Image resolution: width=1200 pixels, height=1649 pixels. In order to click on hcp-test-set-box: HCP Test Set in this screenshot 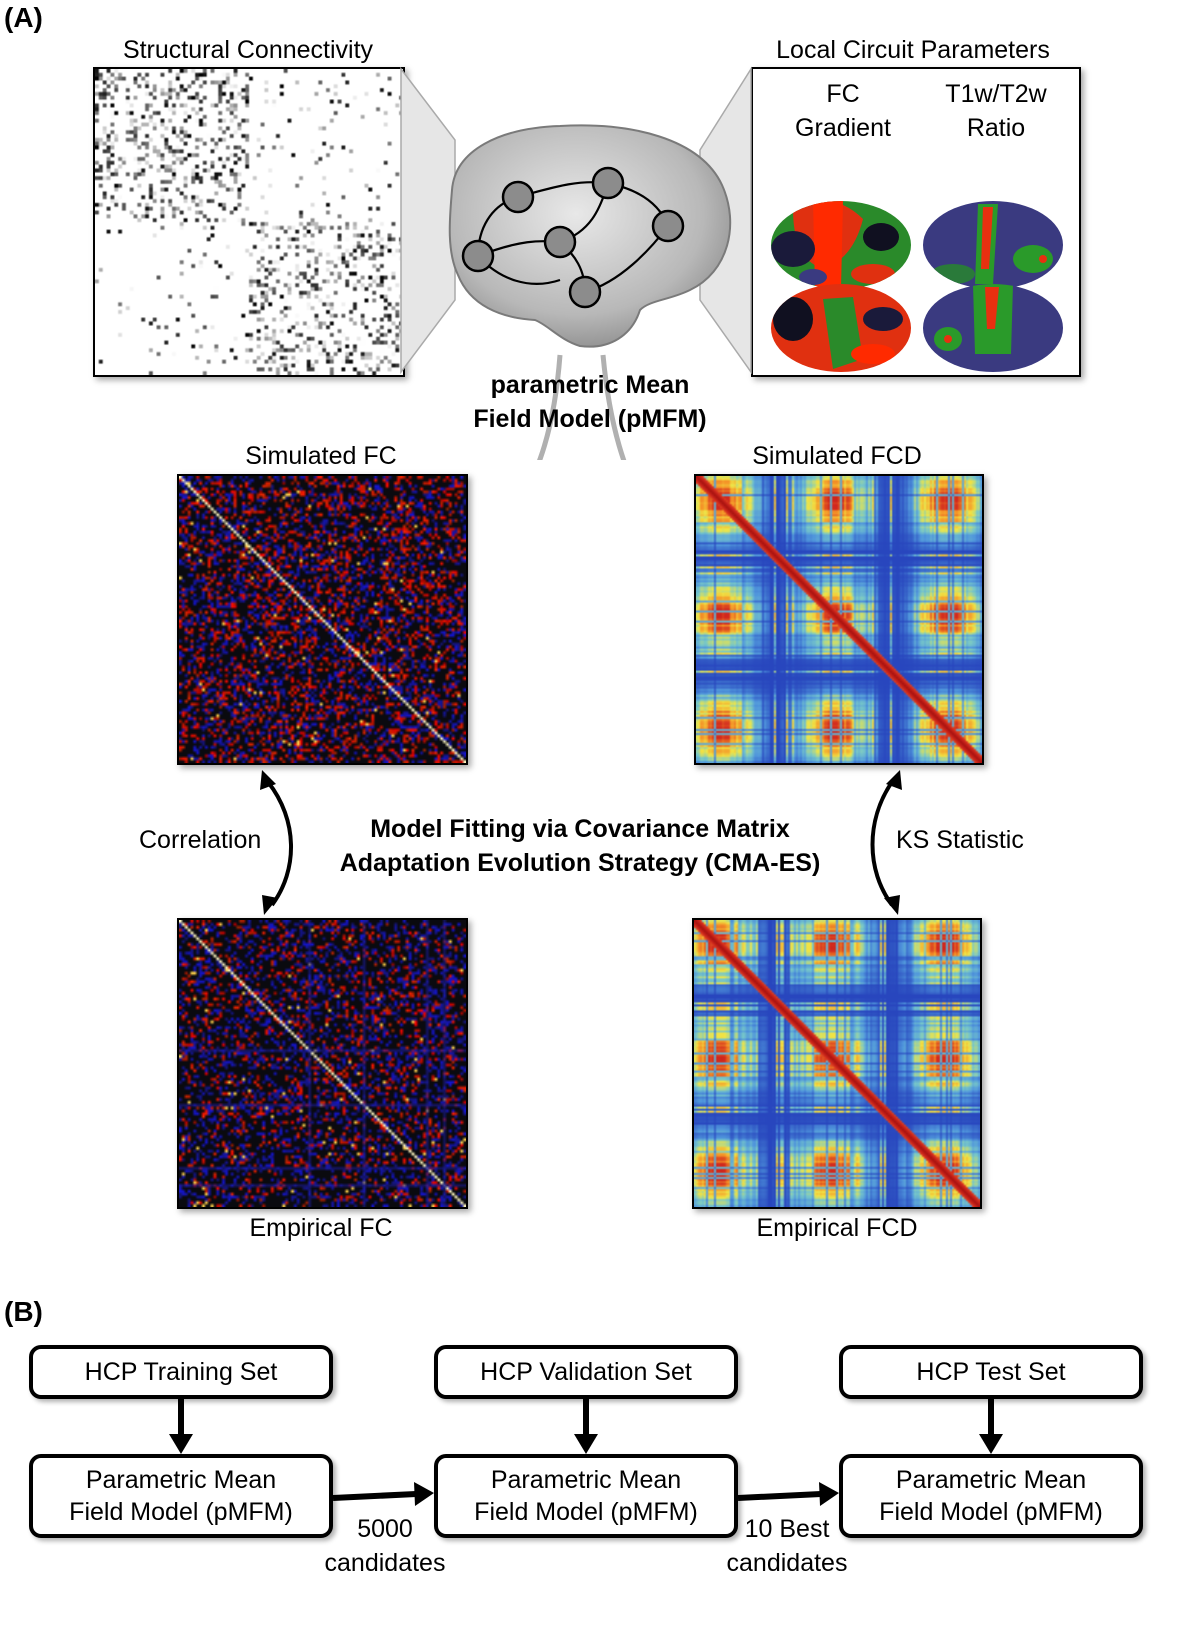, I will do `click(991, 1372)`.